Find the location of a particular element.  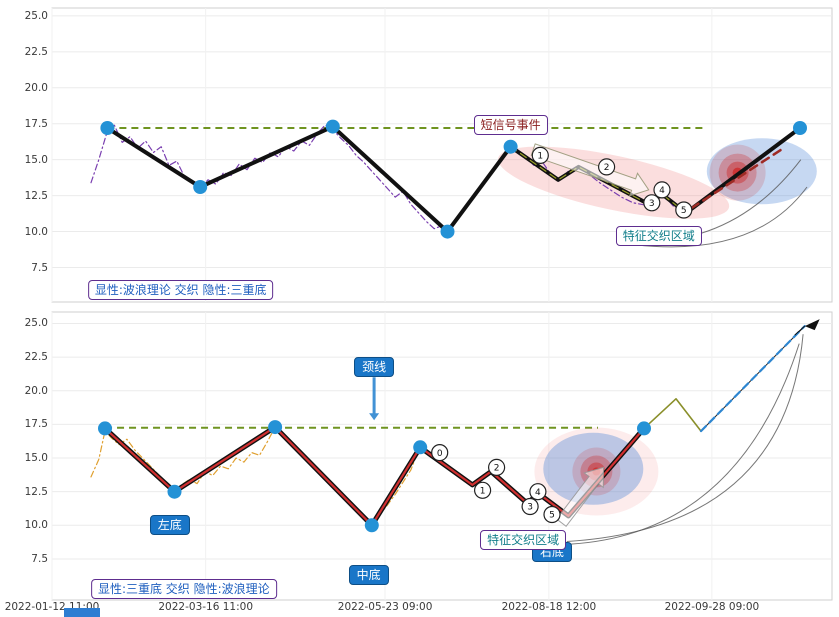

bottom-series-pattern-core is located at coordinates (374, 476).